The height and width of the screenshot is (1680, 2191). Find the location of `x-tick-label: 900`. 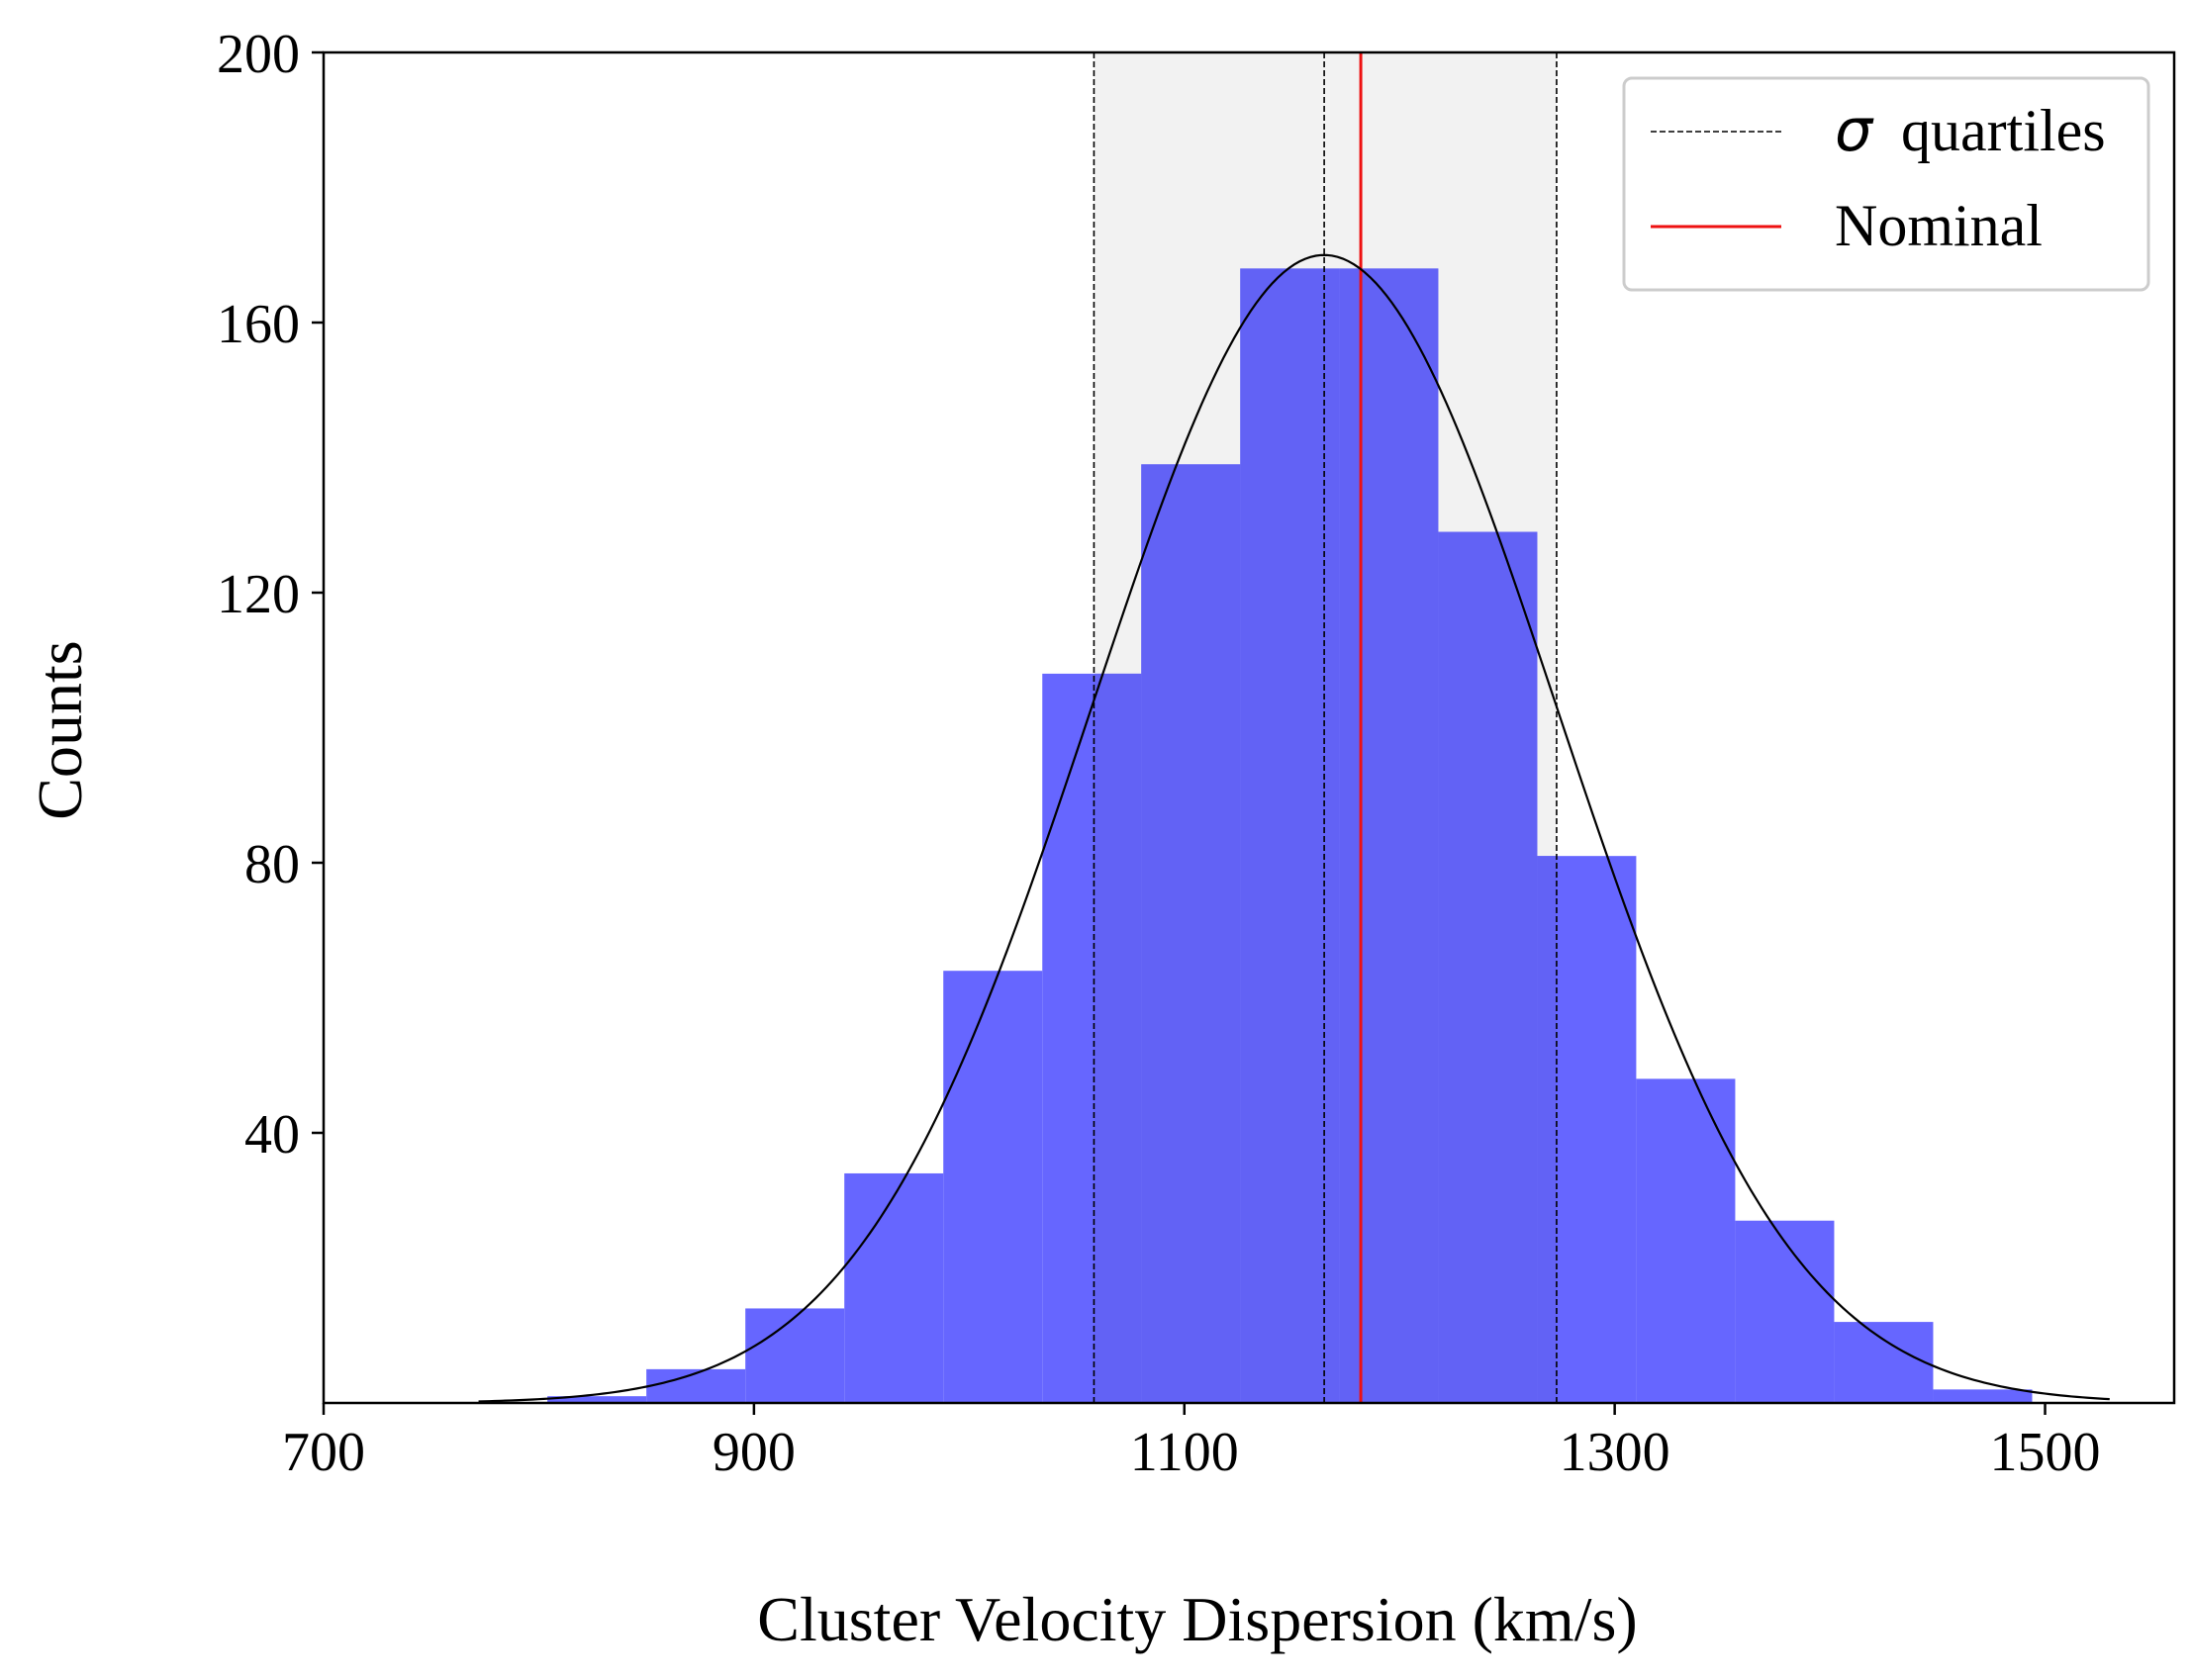

x-tick-label: 900 is located at coordinates (754, 1452).